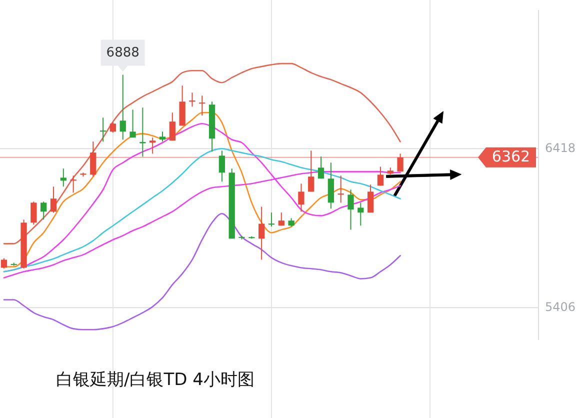  What do you see at coordinates (123, 52) in the screenshot?
I see `annotation: 6888` at bounding box center [123, 52].